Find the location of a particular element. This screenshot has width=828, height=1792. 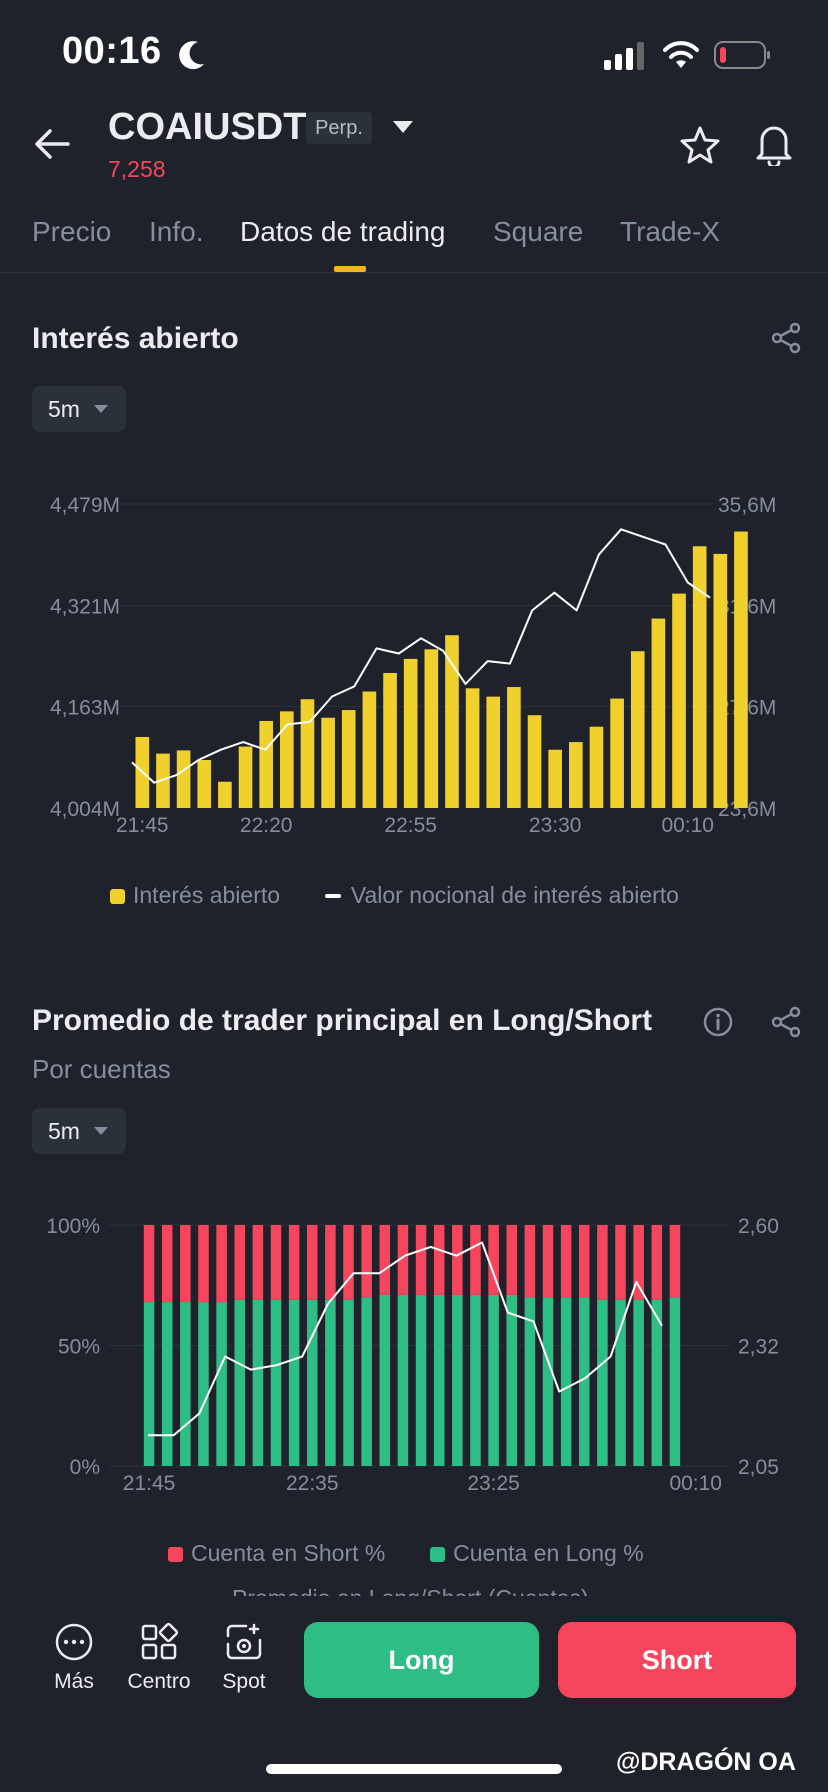

nav-center: Centro is located at coordinates (159, 1658).